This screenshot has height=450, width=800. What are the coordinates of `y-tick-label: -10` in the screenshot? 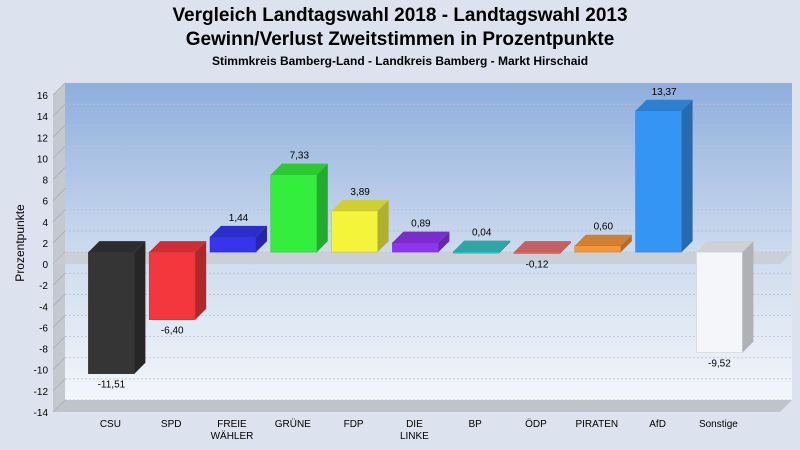 It's located at (41, 371).